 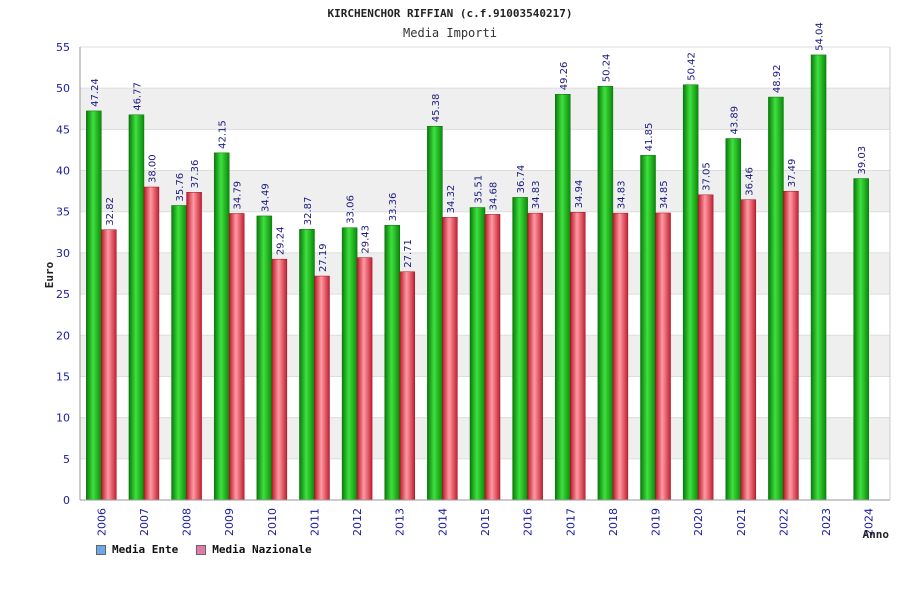 What do you see at coordinates (223, 134) in the screenshot?
I see `data-label: 42.15` at bounding box center [223, 134].